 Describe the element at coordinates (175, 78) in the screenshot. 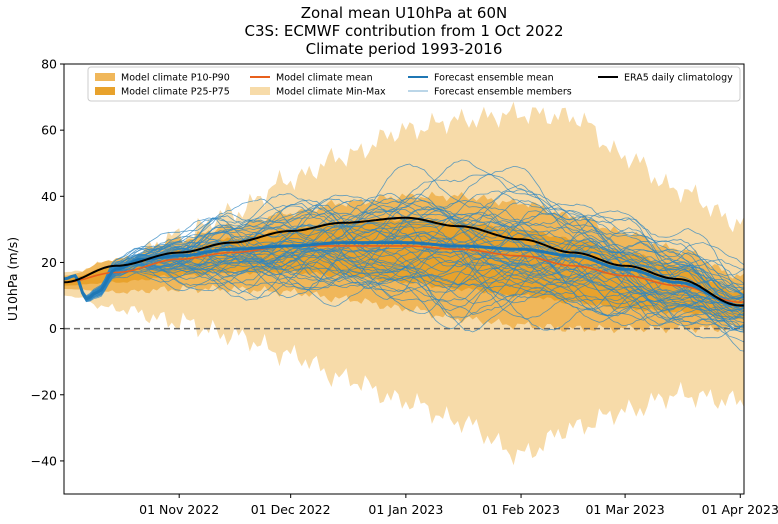

I see `legend-label: Model climate P10-P90` at that location.